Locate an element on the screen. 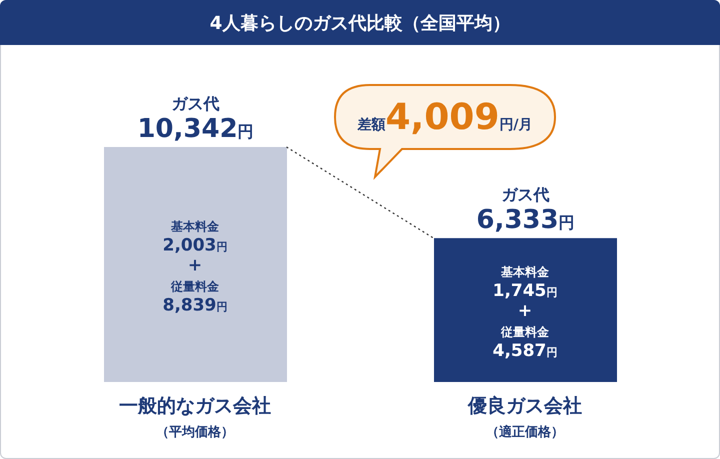  data-label: ガス代6,333円 is located at coordinates (525, 210).